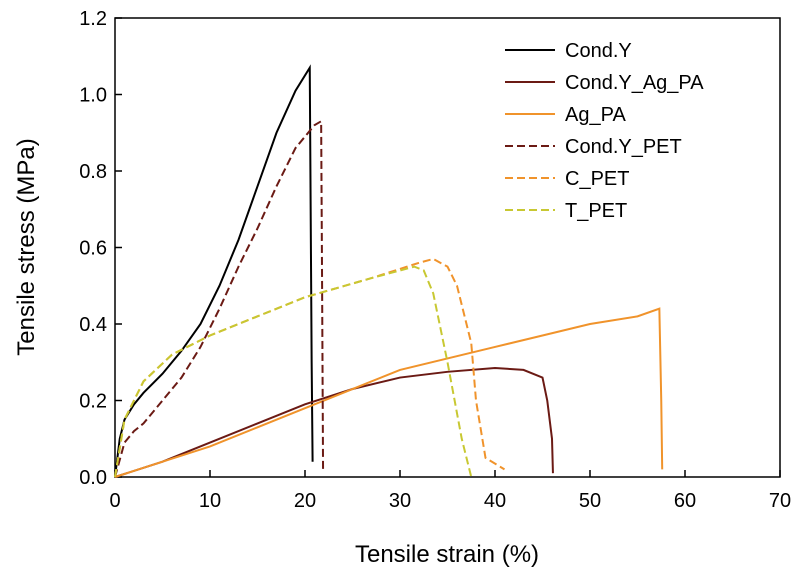 Image resolution: width=800 pixels, height=584 pixels. Describe the element at coordinates (114, 501) in the screenshot. I see `x-tick-label: 0` at that location.